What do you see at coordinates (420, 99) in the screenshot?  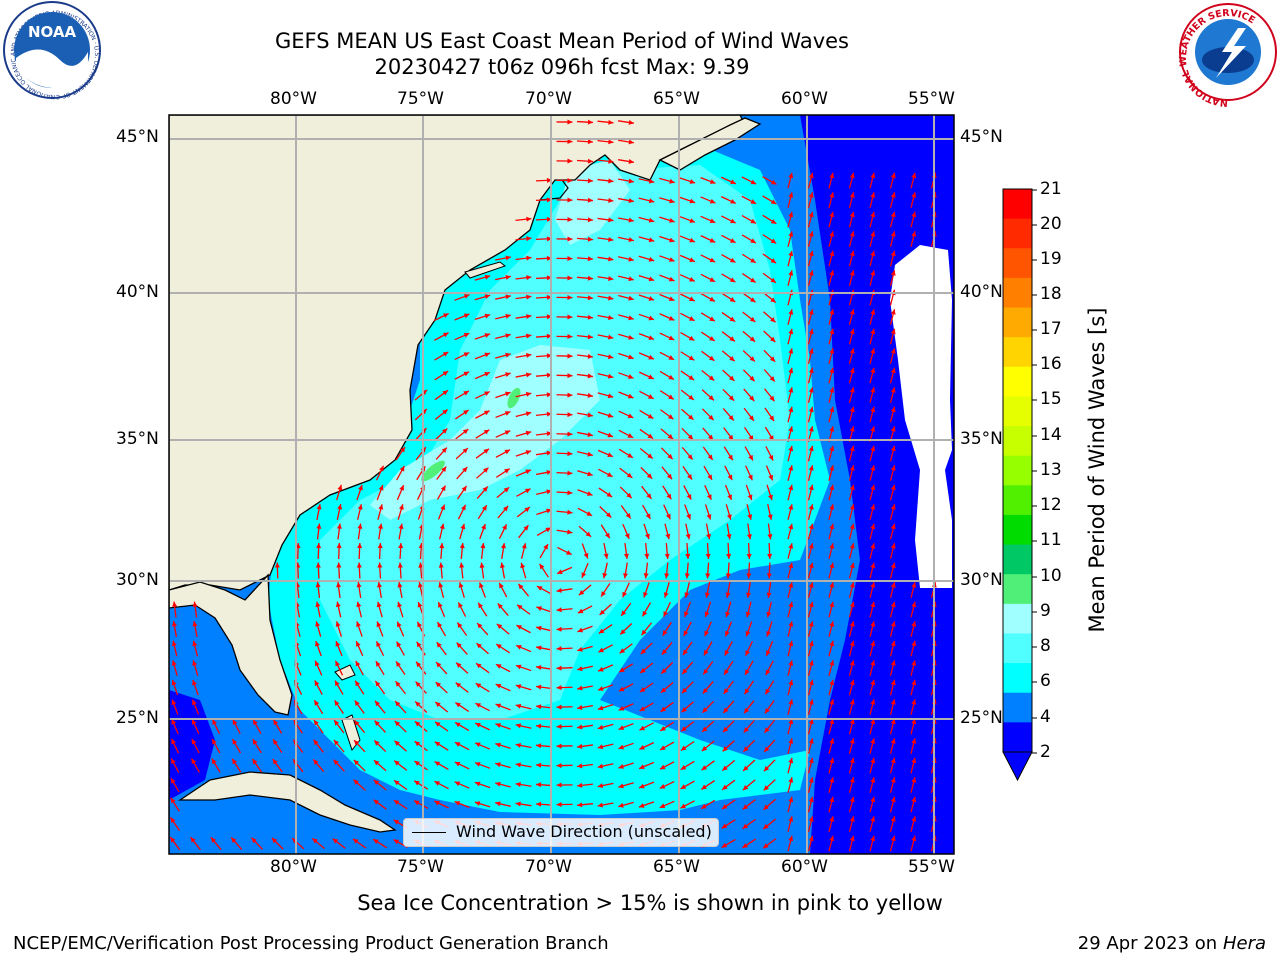 I see `lon-label-top-75w: 75°W` at bounding box center [420, 99].